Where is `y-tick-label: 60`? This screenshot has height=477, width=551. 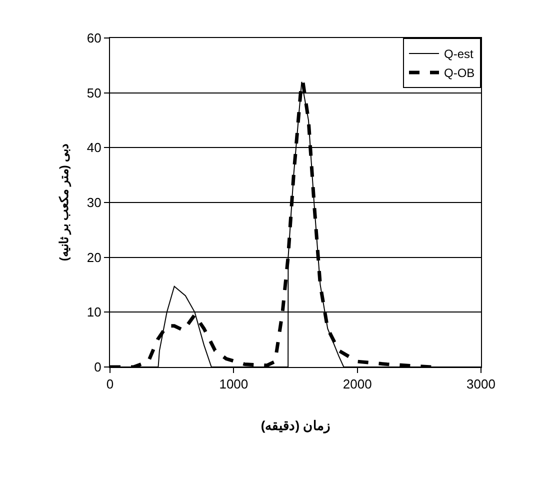
y-tick-label: 60 is located at coordinates (94, 38).